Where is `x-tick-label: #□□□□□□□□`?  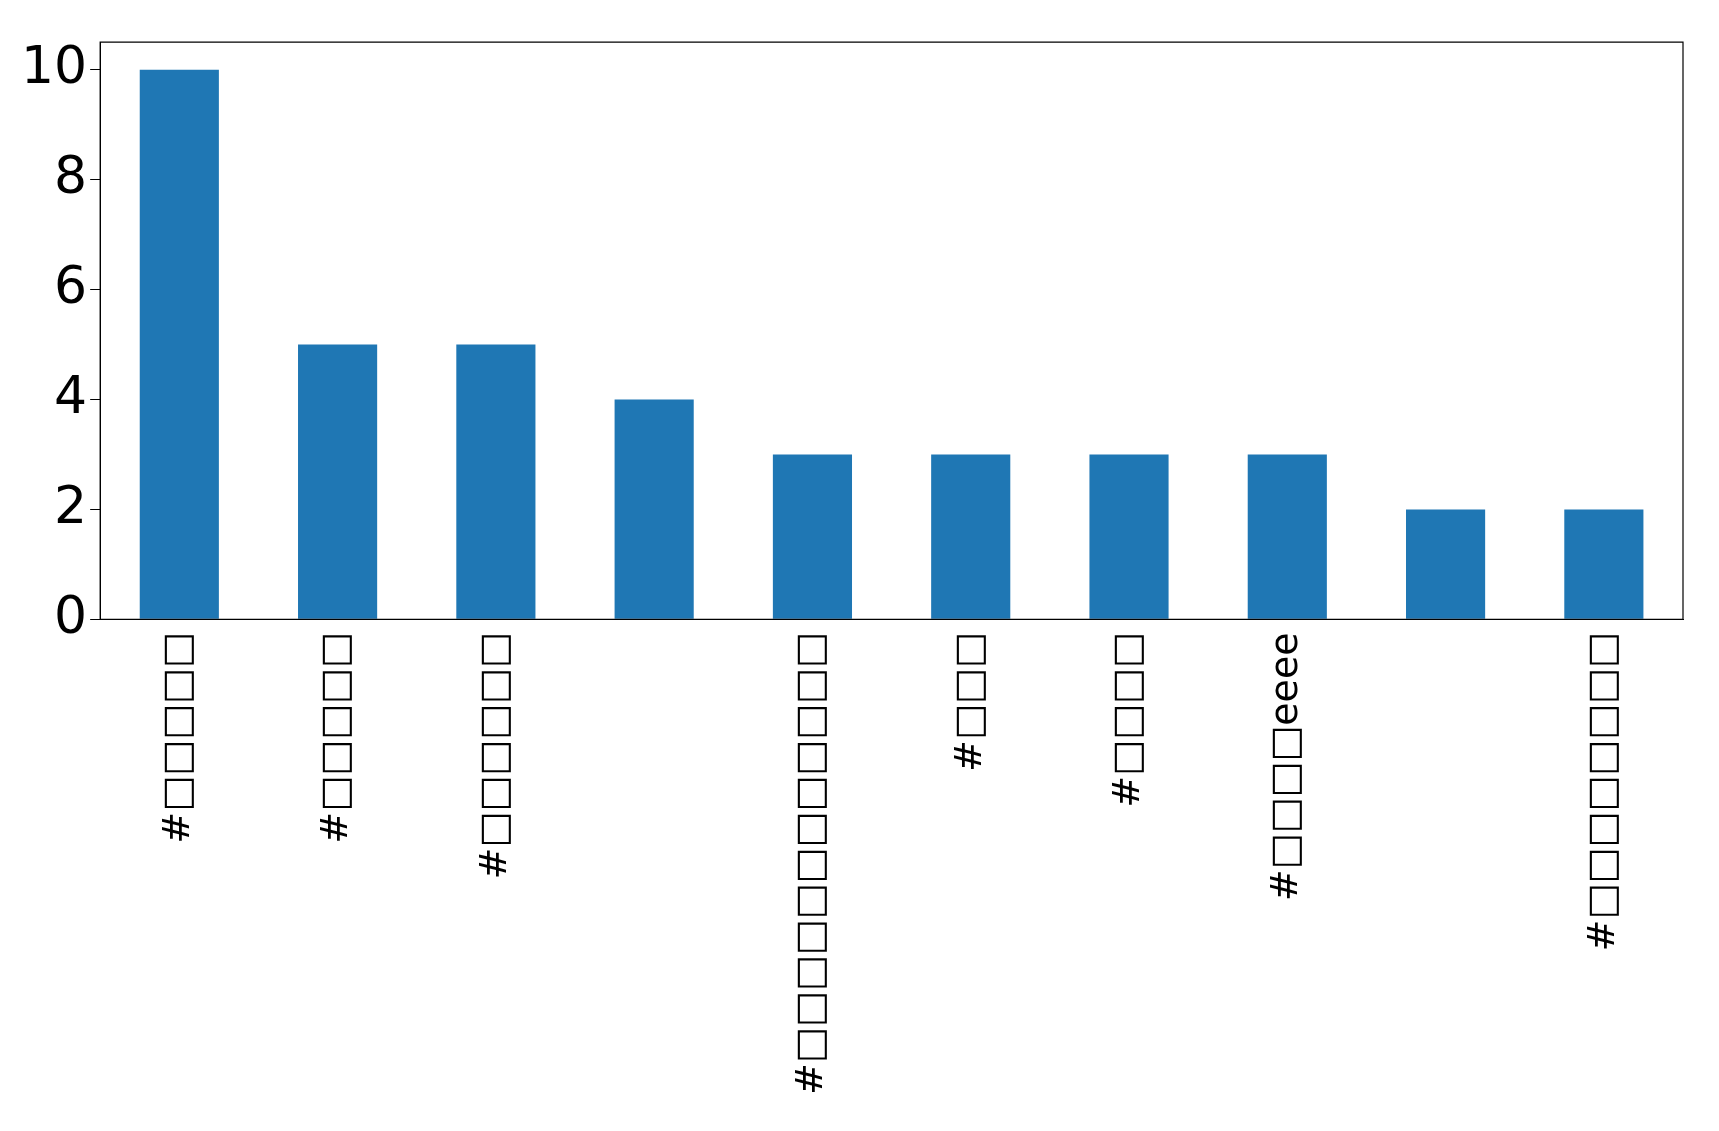
x-tick-label: #□□□□□□□□ is located at coordinates (1600, 792).